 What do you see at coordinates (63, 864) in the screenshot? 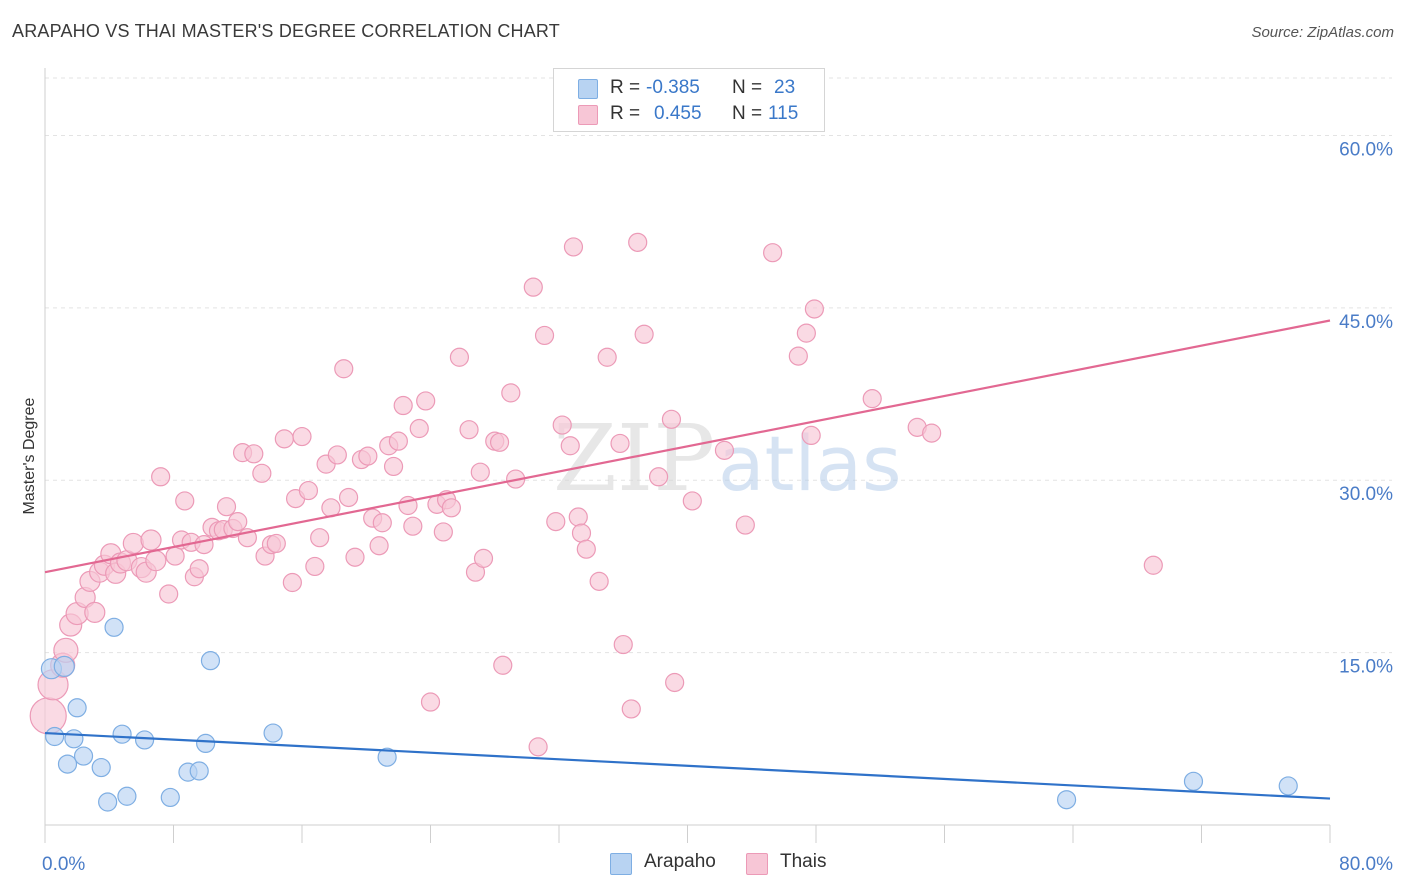
I see `x-tick-label: 0.0%` at bounding box center [63, 864].